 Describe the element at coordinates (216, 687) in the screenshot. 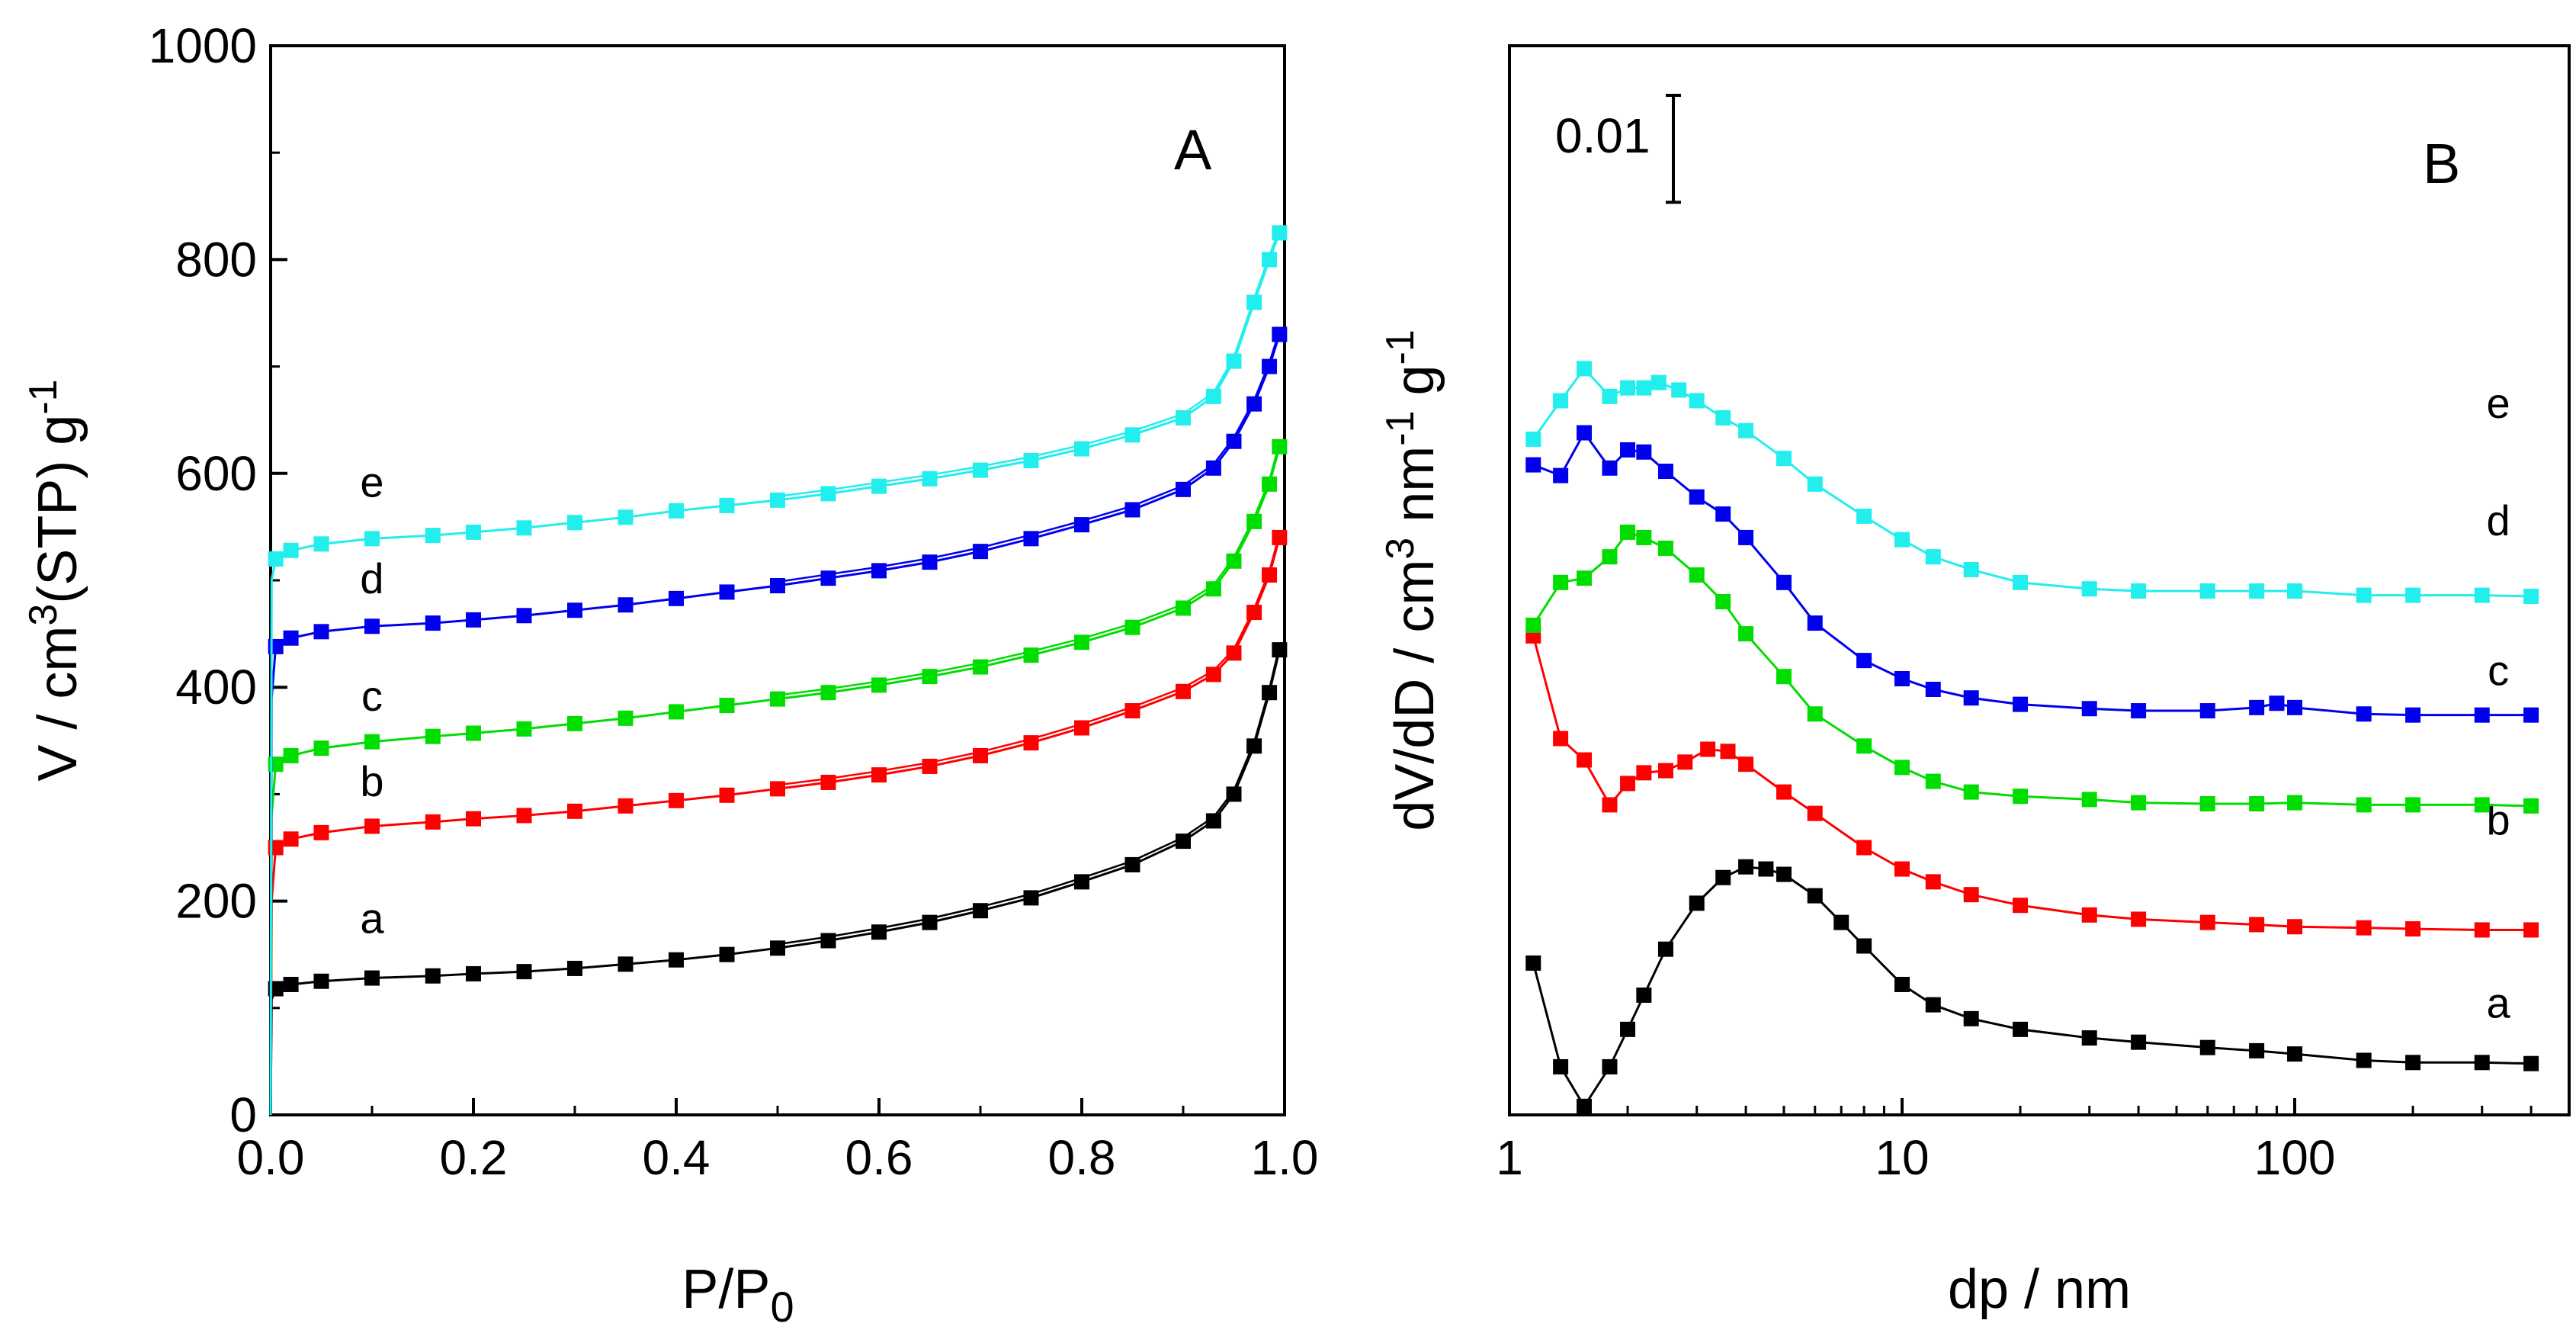

I see `y-tick-label: 400` at that location.